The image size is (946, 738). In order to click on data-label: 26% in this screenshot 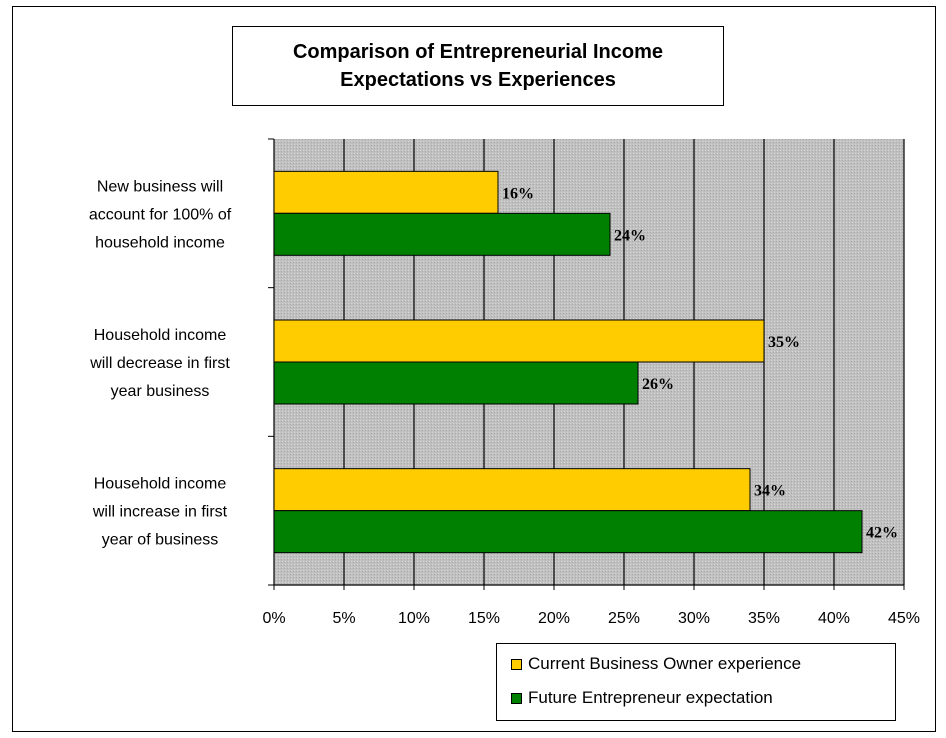, I will do `click(658, 384)`.